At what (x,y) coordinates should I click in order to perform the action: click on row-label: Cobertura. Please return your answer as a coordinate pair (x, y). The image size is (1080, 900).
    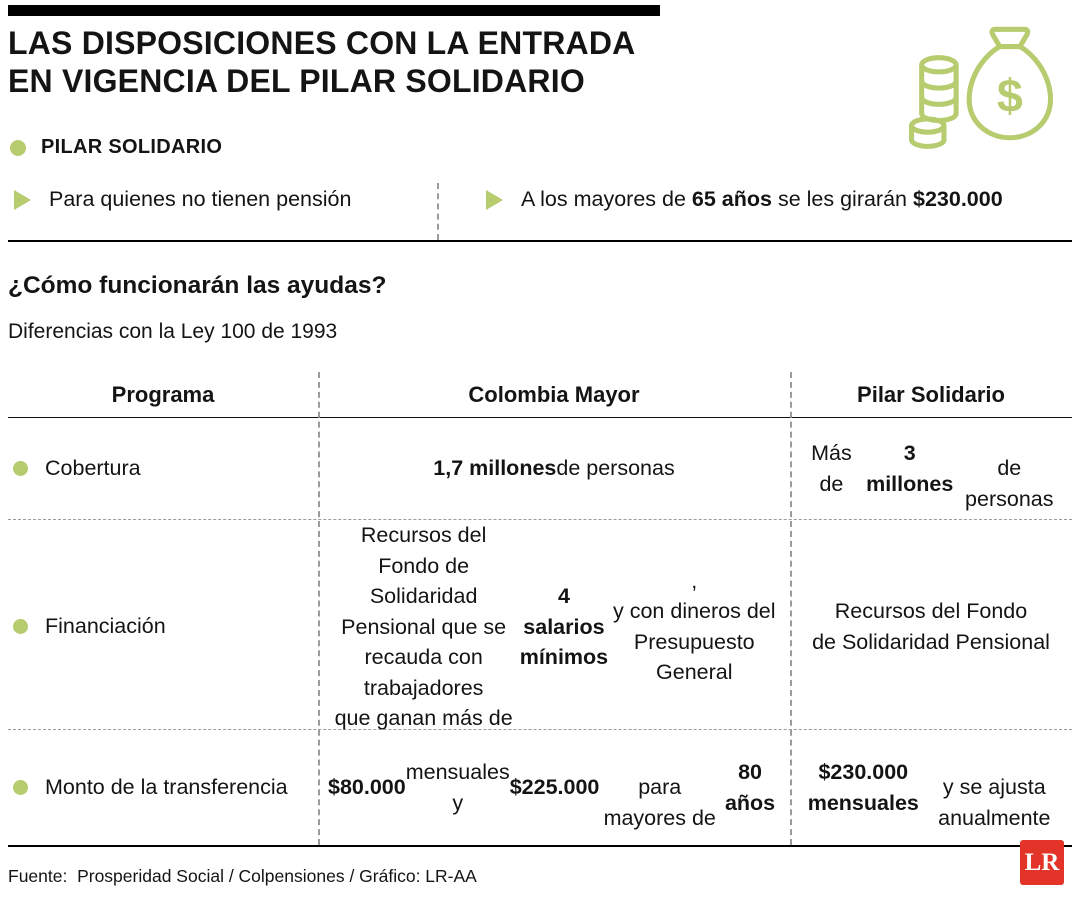
    Looking at the image, I should click on (93, 468).